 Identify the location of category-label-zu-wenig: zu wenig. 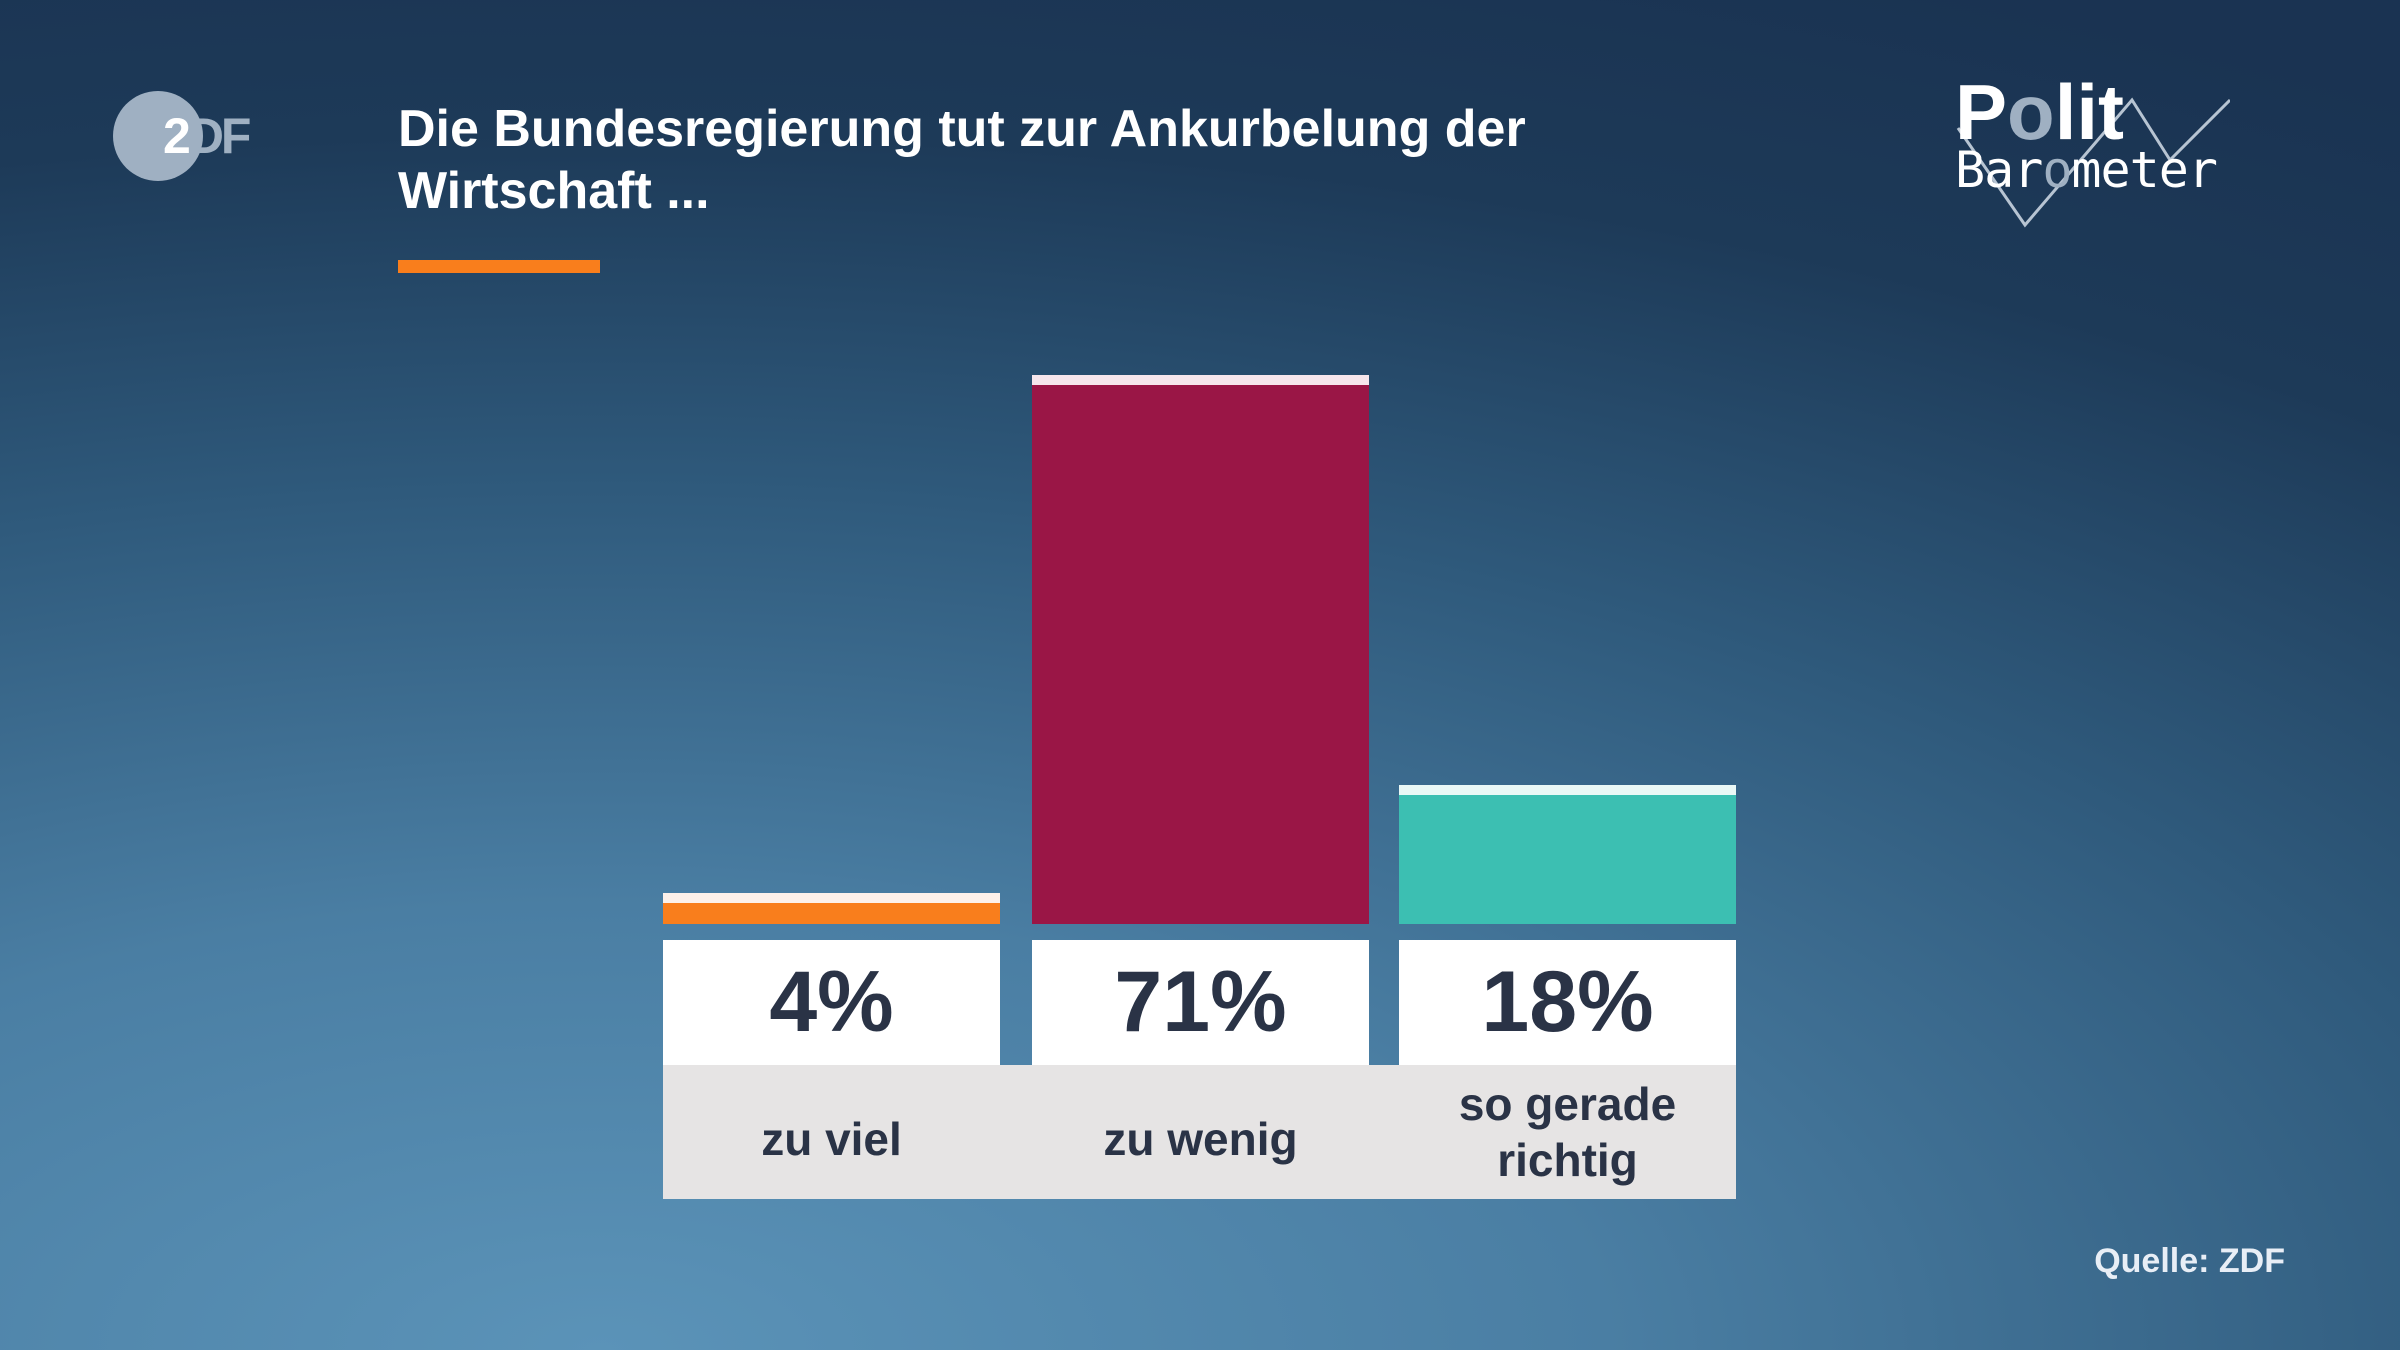
(1200, 1139).